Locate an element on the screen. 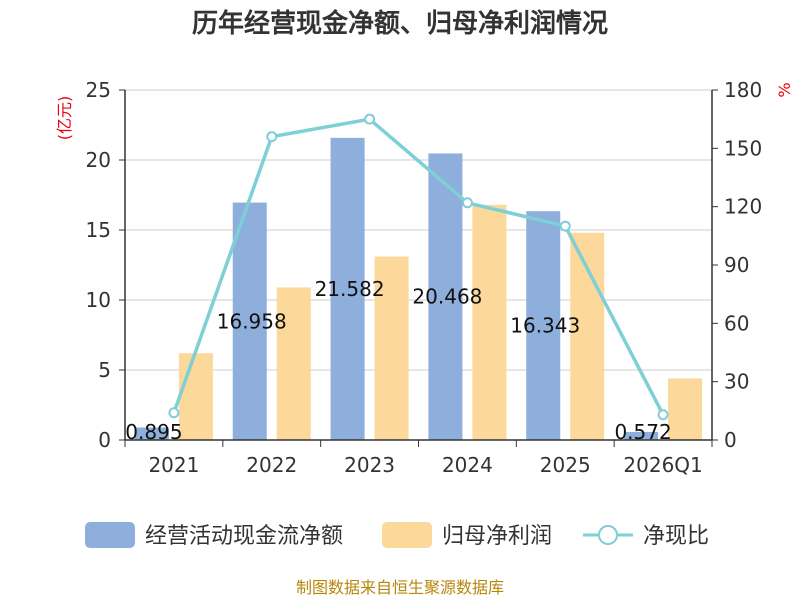 Image resolution: width=800 pixels, height=600 pixels. right-axis-tick: 180 is located at coordinates (743, 90).